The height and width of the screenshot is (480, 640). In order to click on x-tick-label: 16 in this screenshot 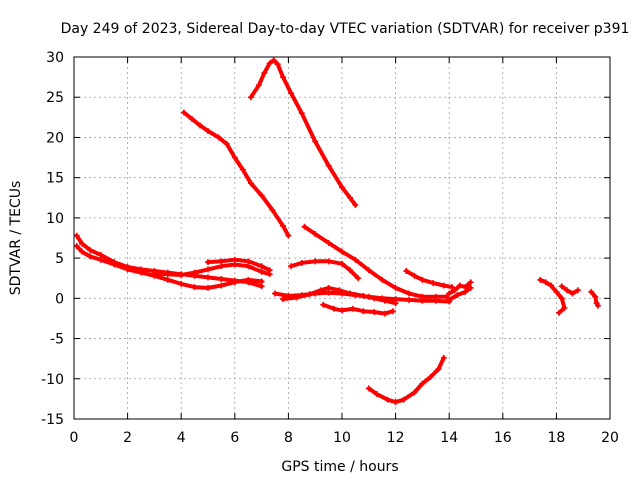, I will do `click(503, 438)`.